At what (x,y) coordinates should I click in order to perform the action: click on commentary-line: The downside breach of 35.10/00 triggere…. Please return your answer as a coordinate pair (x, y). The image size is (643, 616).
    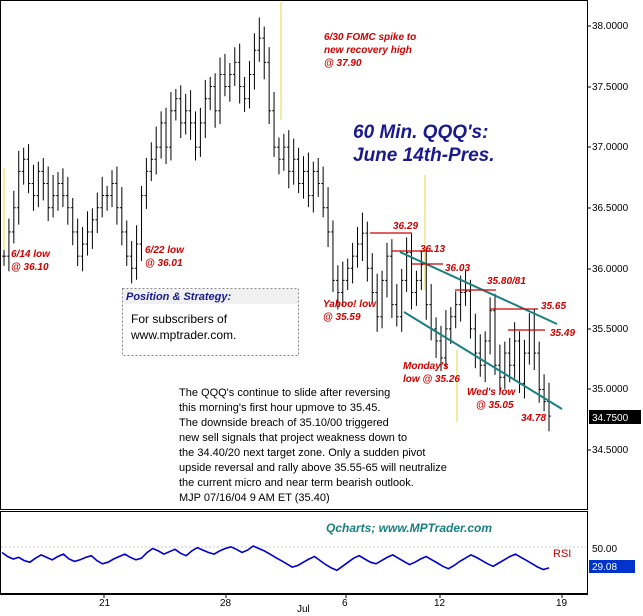
    Looking at the image, I should click on (284, 423).